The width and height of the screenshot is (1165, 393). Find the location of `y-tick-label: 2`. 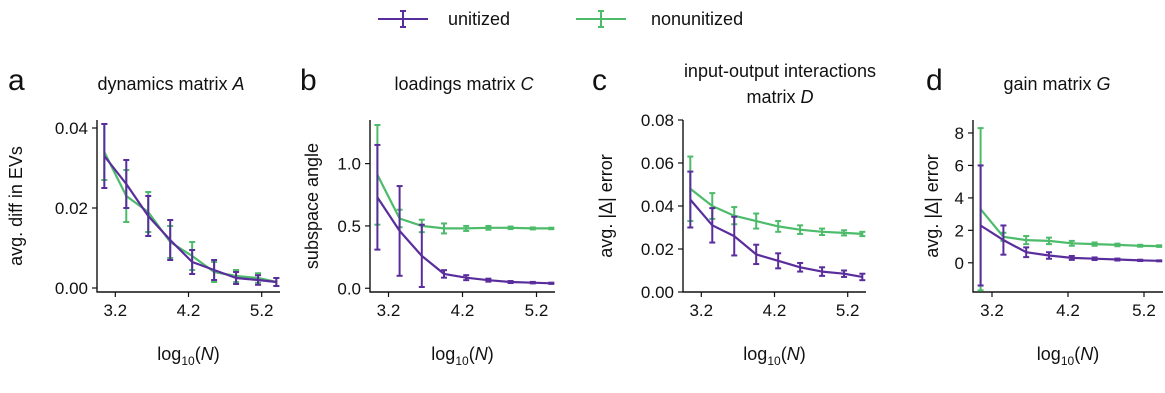

y-tick-label: 2 is located at coordinates (959, 230).